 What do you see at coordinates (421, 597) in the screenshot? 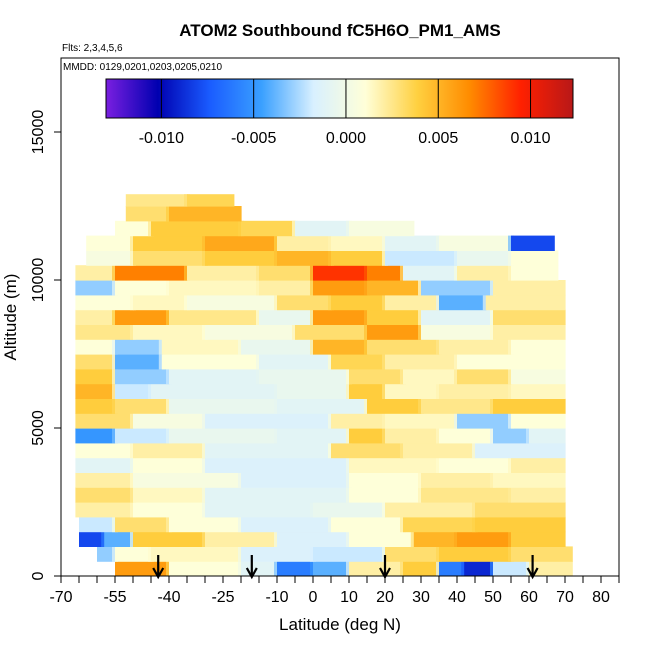
I see `x-tick-label: 30` at bounding box center [421, 597].